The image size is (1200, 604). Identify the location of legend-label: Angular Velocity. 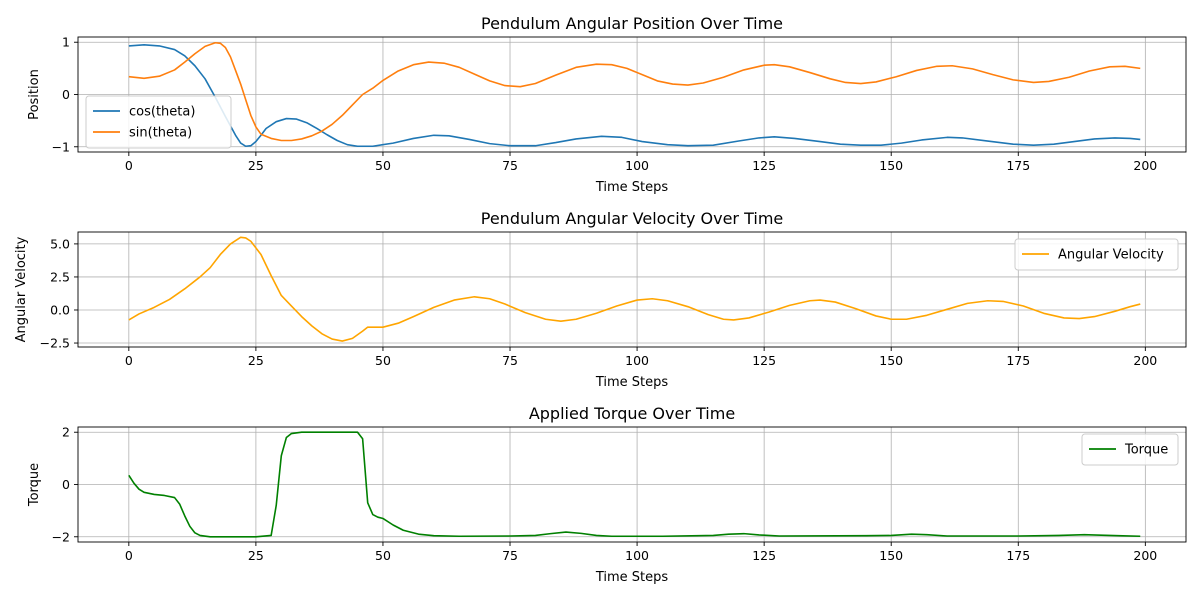
(1111, 255).